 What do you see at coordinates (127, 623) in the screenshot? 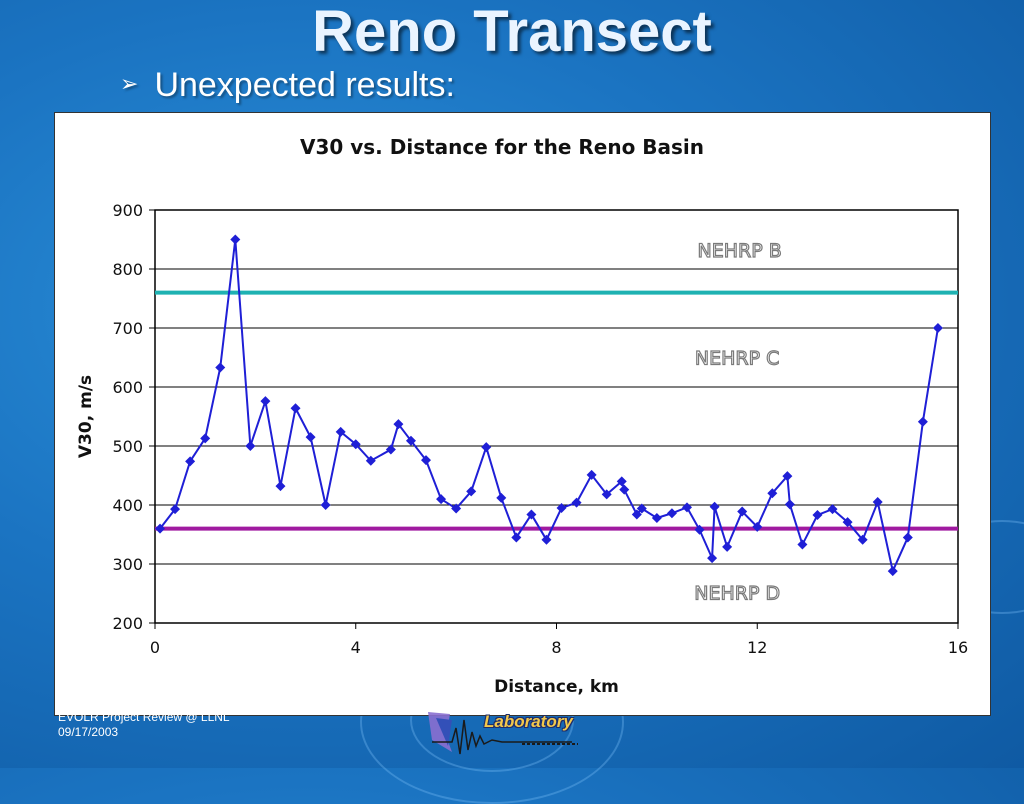
I see `y-tick-label: 200` at bounding box center [127, 623].